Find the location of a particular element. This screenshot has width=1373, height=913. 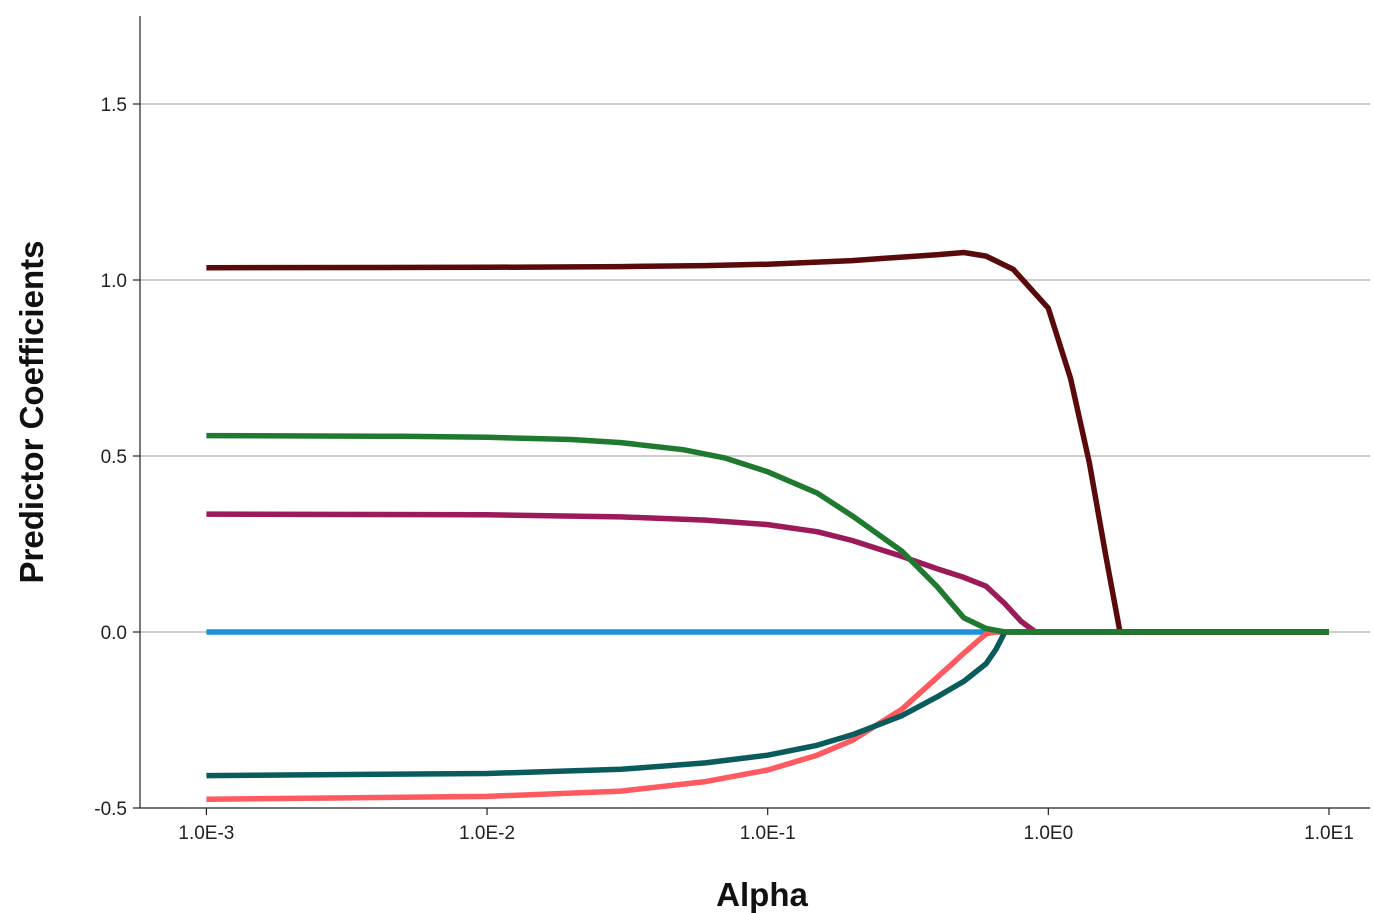

x-tick-labels: 1.0E-3 1.0E-2 1.0E-1 1.0E0 1.0E1 is located at coordinates (766, 826).